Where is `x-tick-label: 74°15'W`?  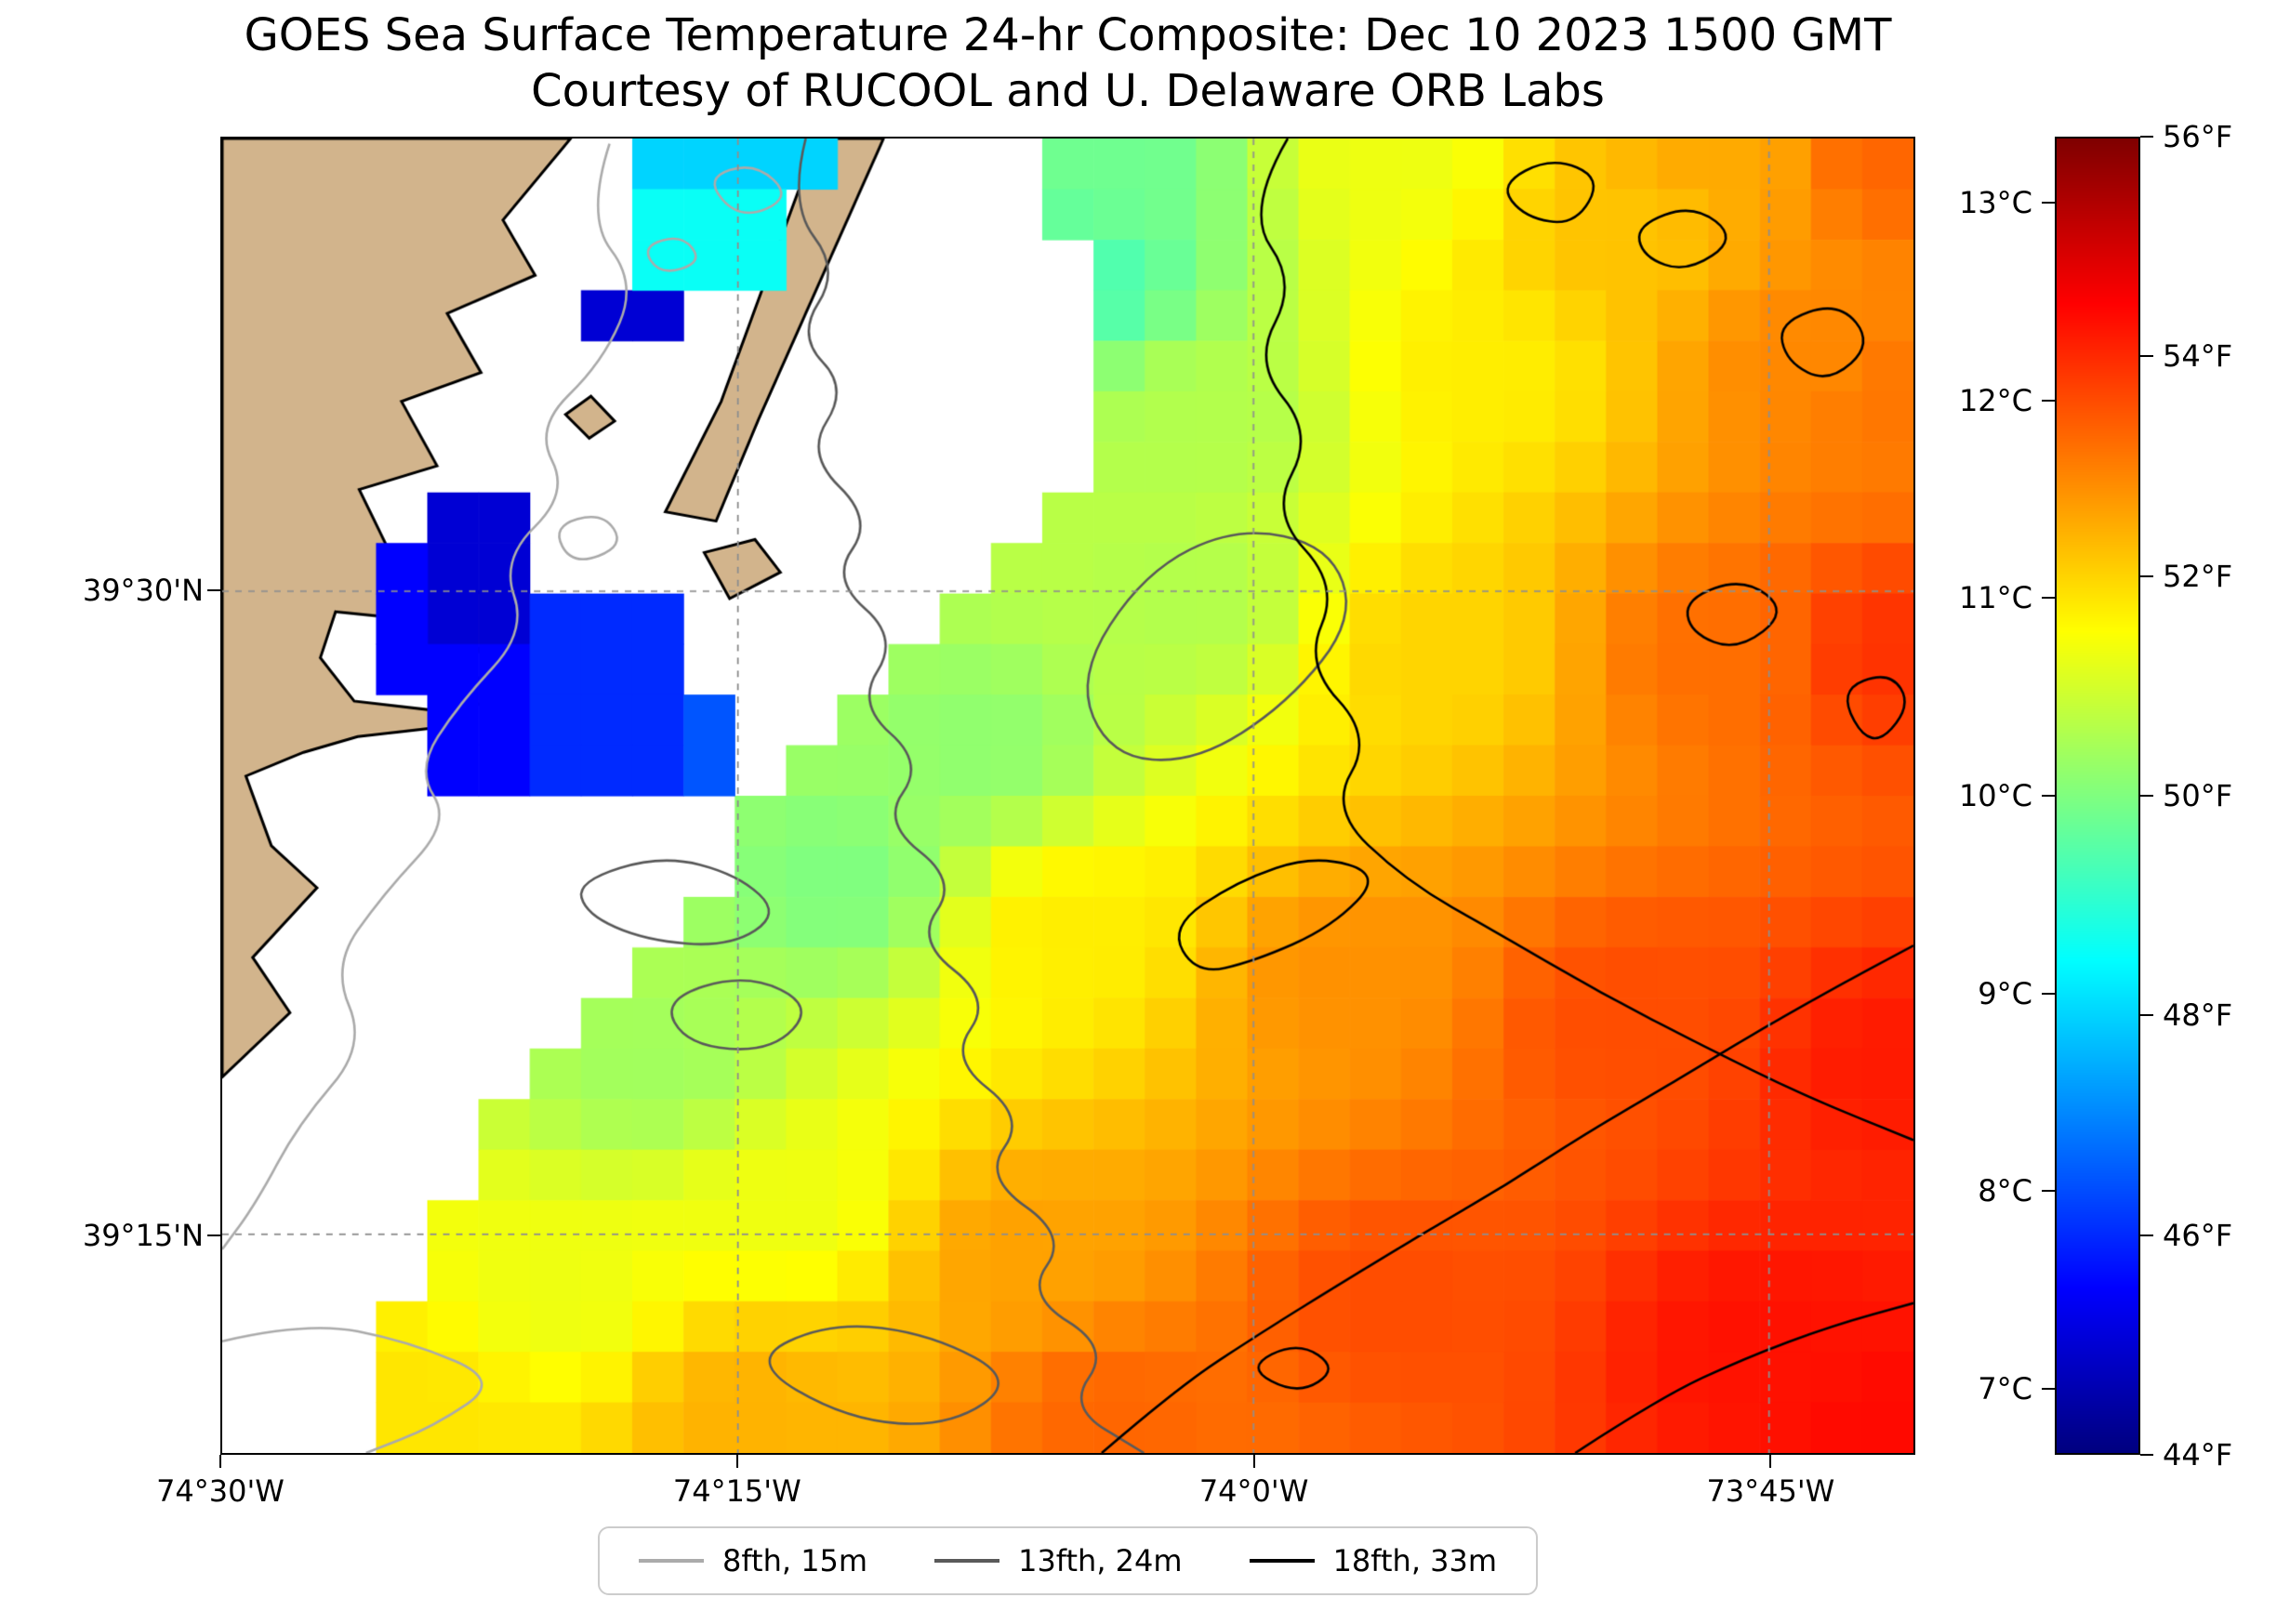 x-tick-label: 74°15'W is located at coordinates (736, 1491).